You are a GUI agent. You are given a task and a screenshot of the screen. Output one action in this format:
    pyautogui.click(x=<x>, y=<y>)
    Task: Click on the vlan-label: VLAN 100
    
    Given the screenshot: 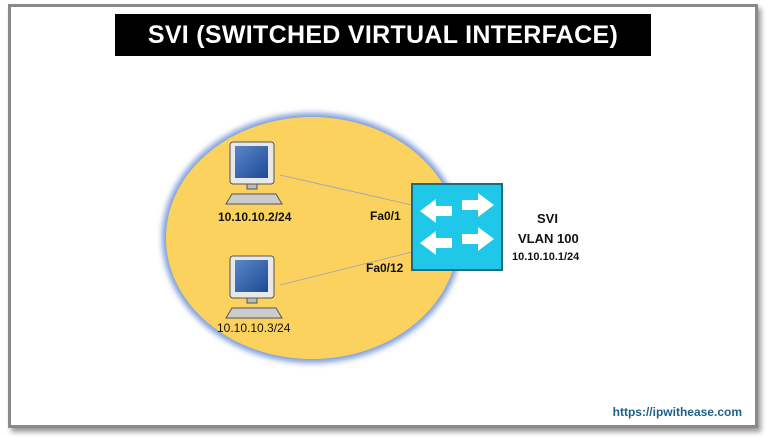 What is the action you would take?
    pyautogui.click(x=548, y=238)
    